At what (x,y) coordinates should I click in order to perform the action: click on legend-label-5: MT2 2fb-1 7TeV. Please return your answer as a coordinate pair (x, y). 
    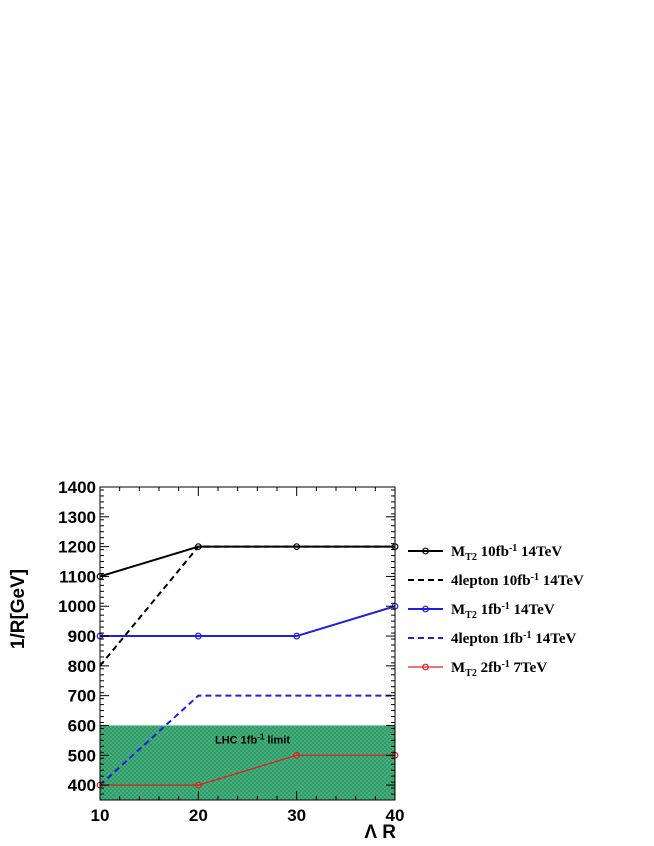
    Looking at the image, I should click on (499, 669).